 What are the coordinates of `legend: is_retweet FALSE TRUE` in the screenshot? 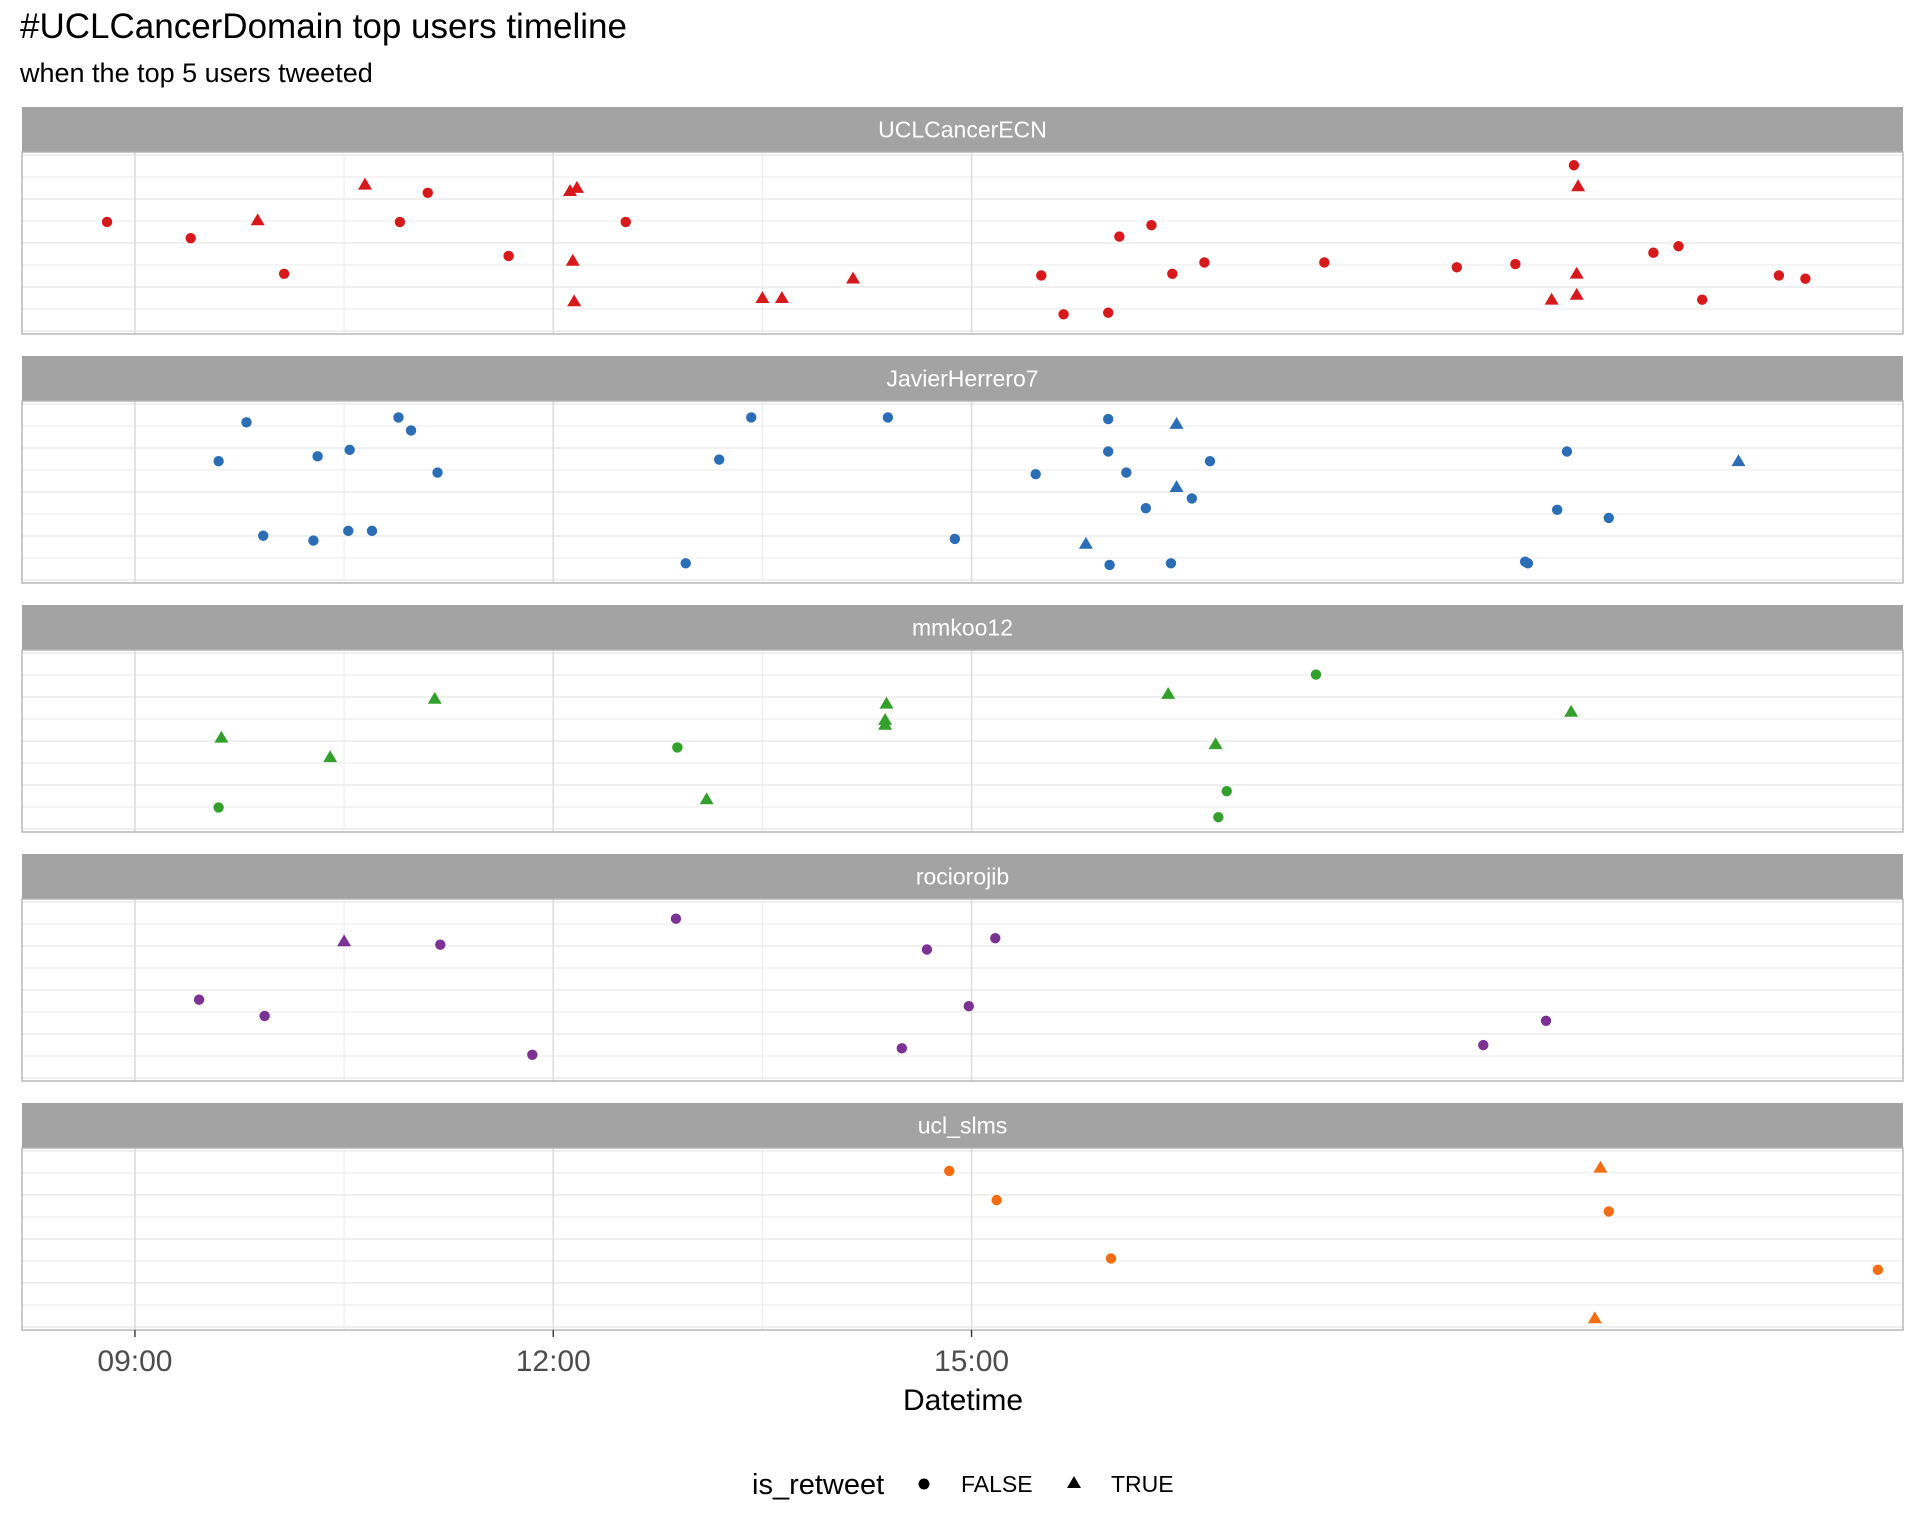 It's located at (963, 1485).